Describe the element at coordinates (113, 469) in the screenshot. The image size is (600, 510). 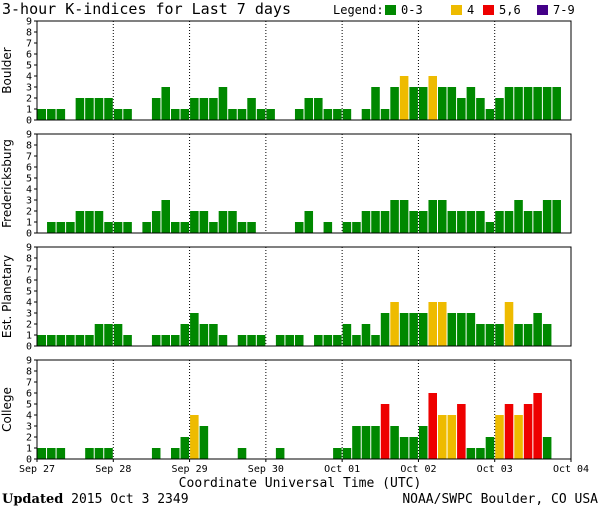
I see `x-date-label: Sep 28` at that location.